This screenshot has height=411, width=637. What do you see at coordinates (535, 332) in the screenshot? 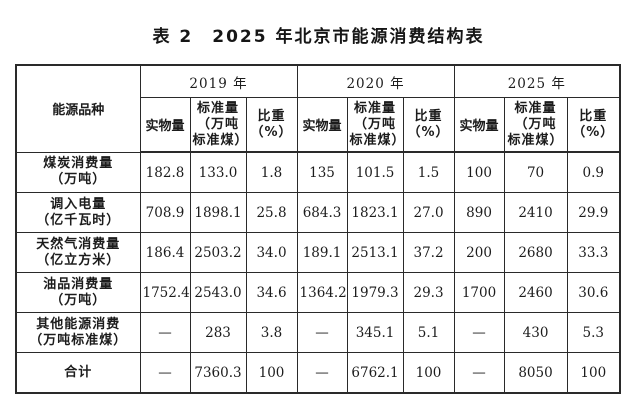
I see `cell-value: 430` at bounding box center [535, 332].